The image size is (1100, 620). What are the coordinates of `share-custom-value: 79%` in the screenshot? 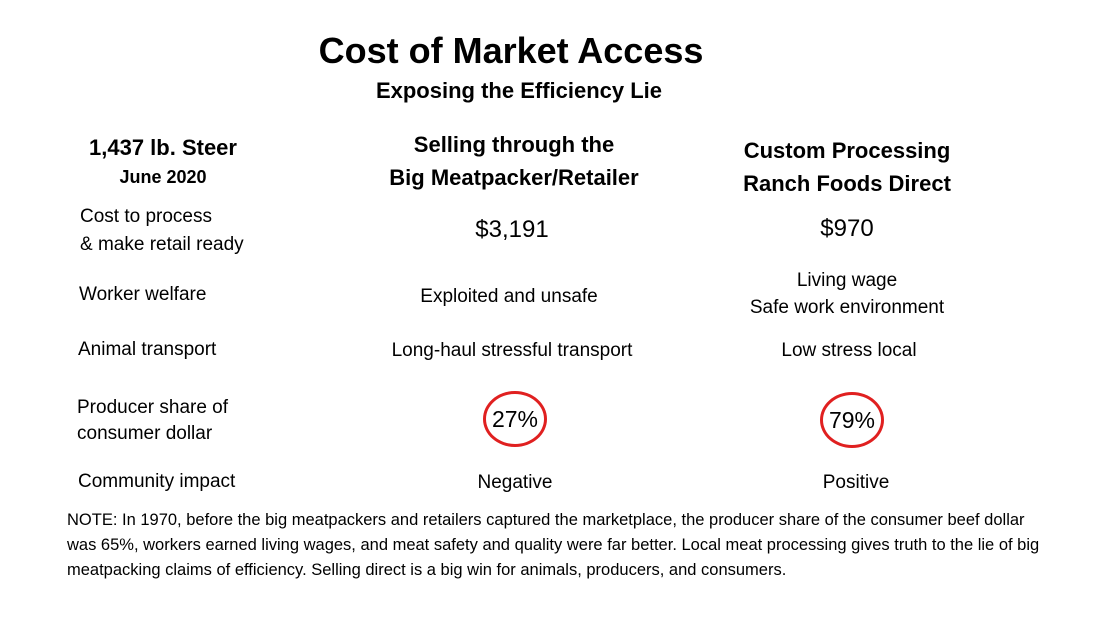 It's located at (852, 419).